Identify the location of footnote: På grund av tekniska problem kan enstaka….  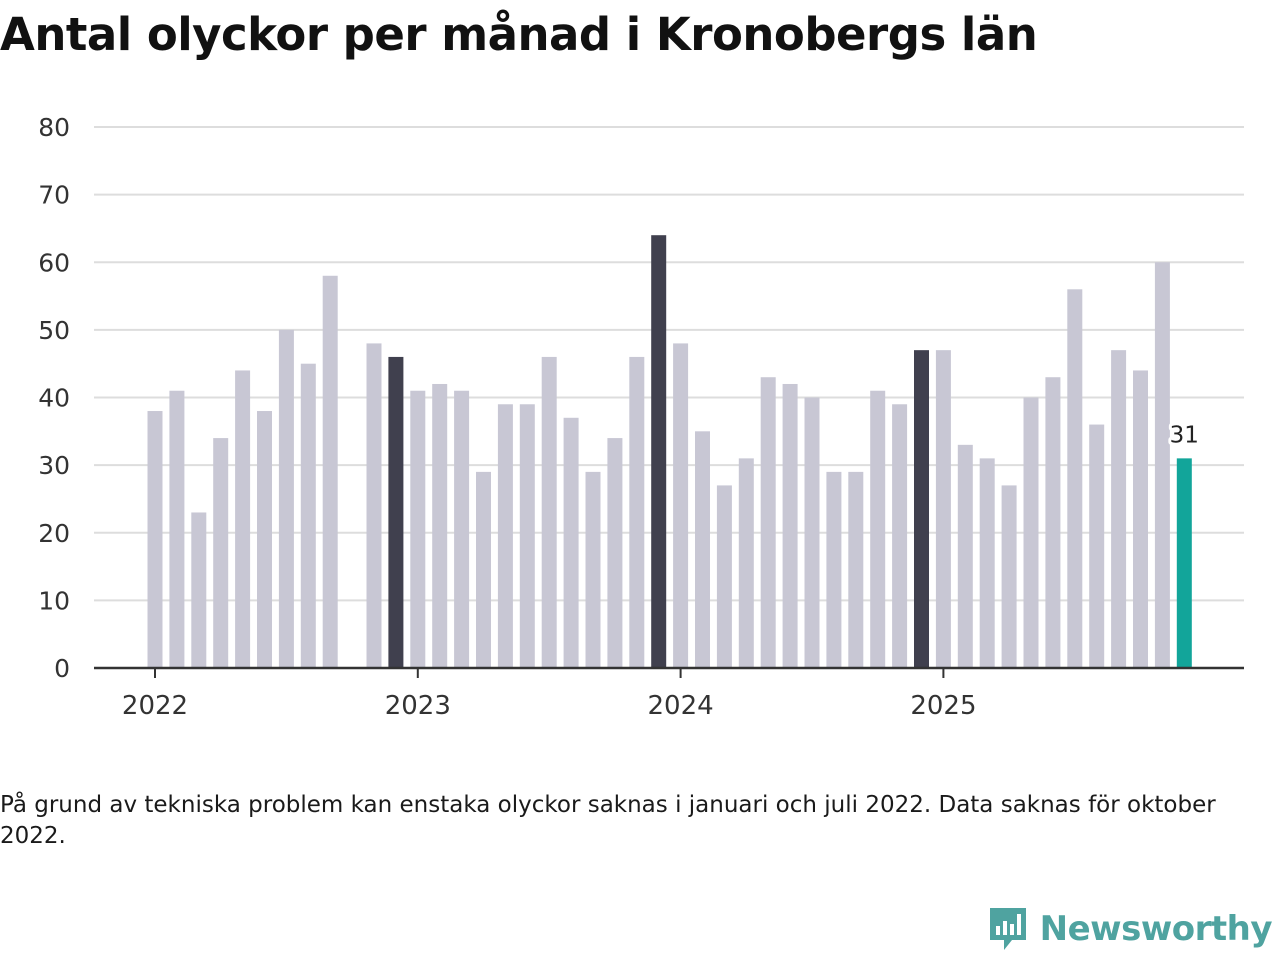
(608, 820).